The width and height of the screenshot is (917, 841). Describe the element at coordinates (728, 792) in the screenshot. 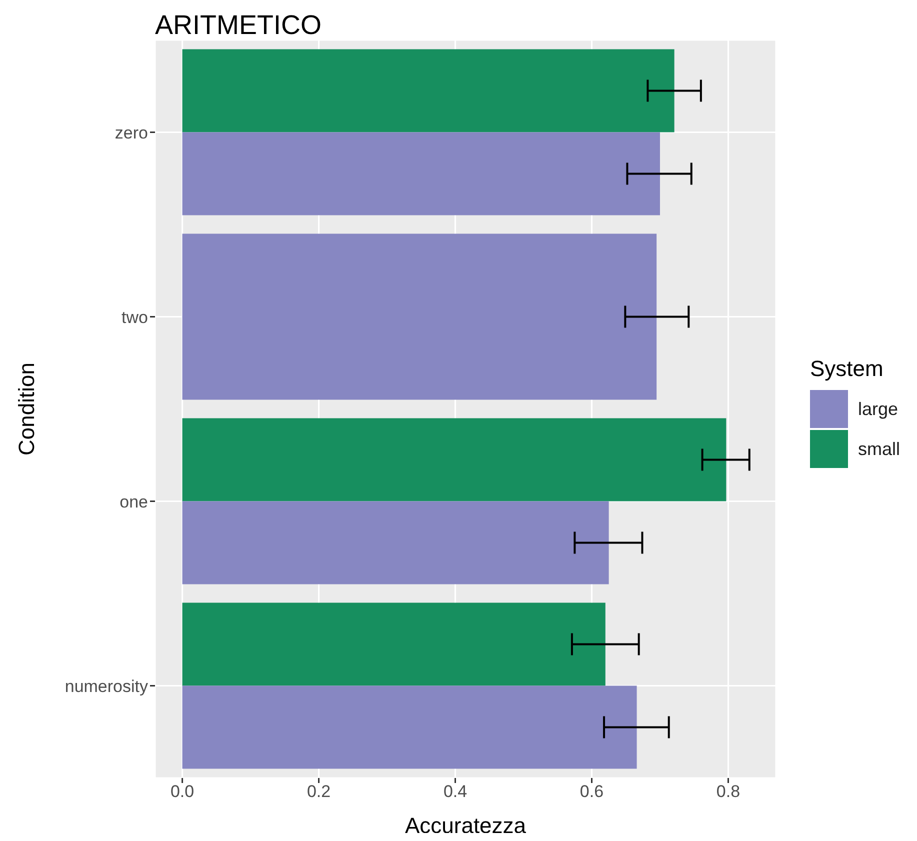

I see `x-tick-label: 0.8` at that location.